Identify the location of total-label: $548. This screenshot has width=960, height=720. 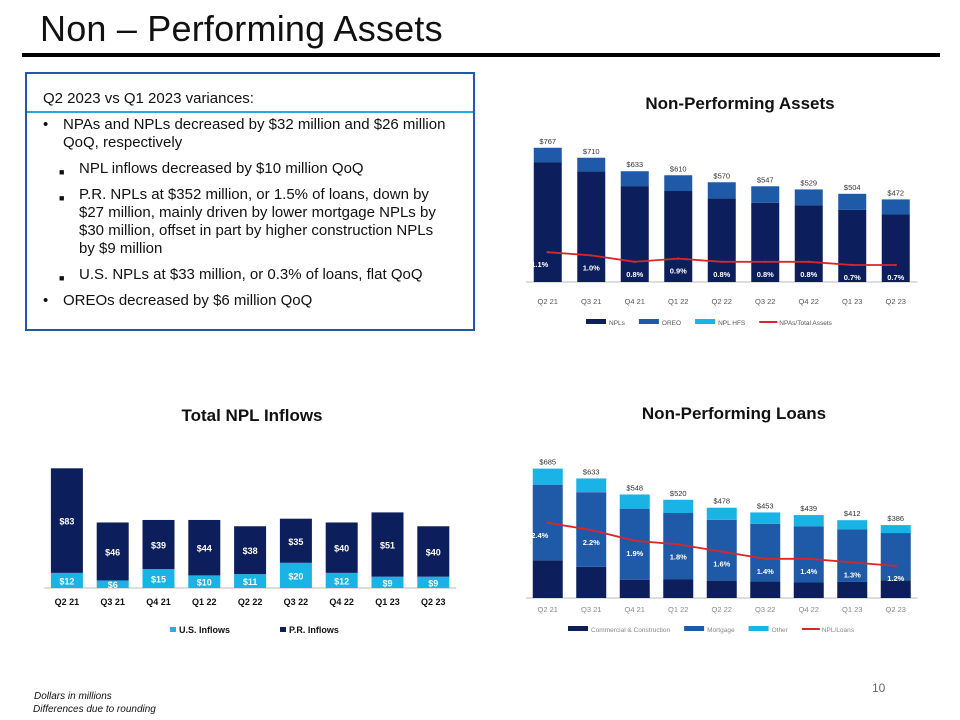
(634, 487).